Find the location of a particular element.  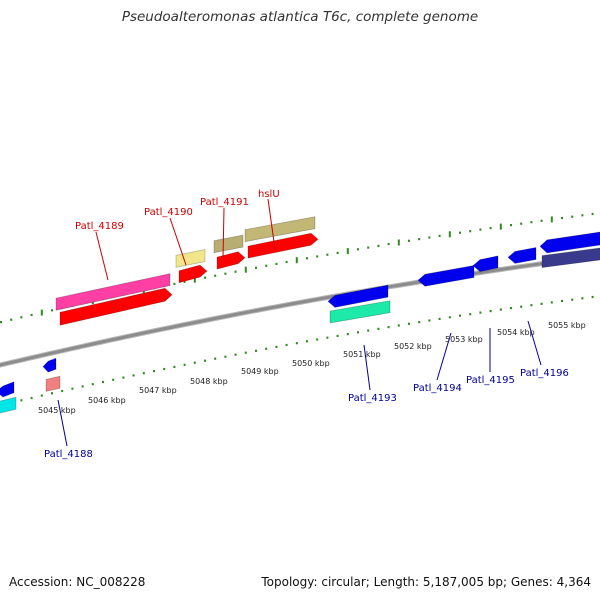

scale-label: 5047 kbp is located at coordinates (158, 390).